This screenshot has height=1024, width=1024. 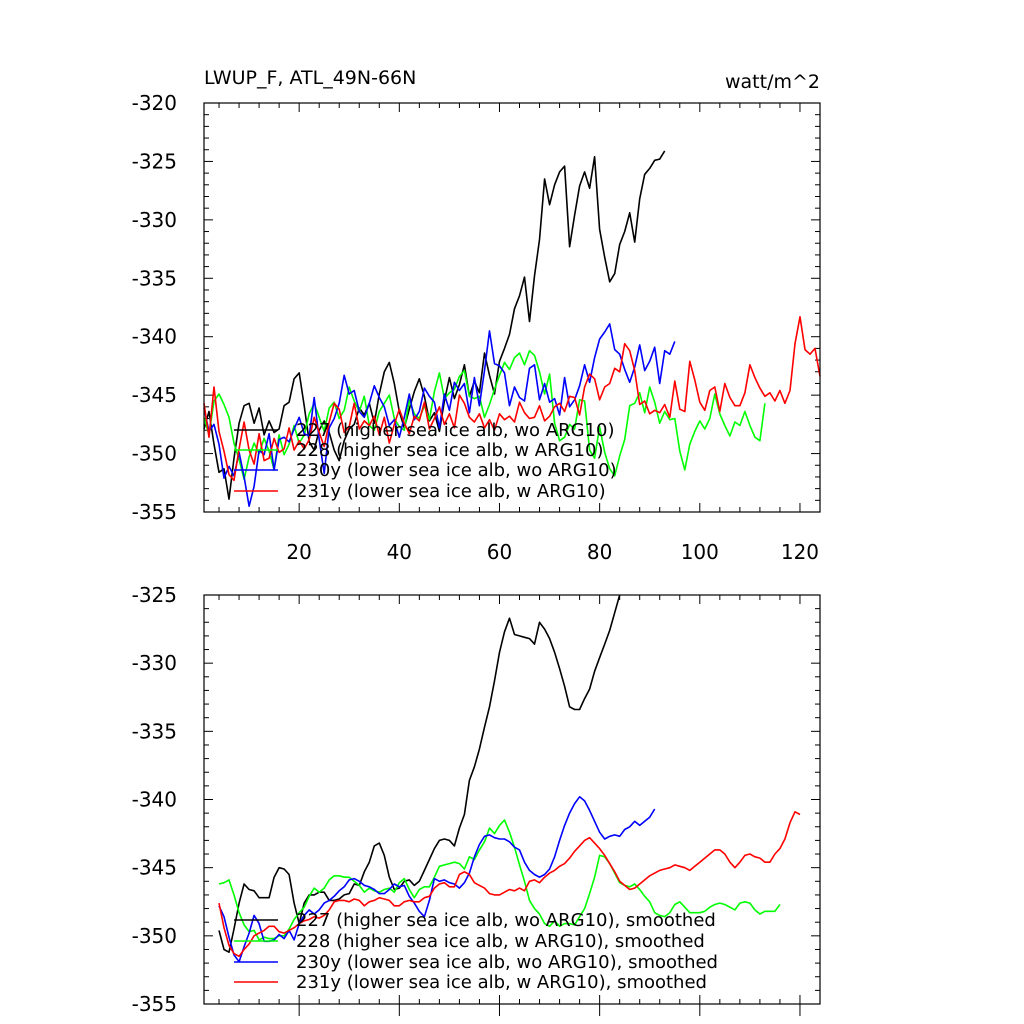 I want to click on bottom-series-227-line, so click(x=419, y=774).